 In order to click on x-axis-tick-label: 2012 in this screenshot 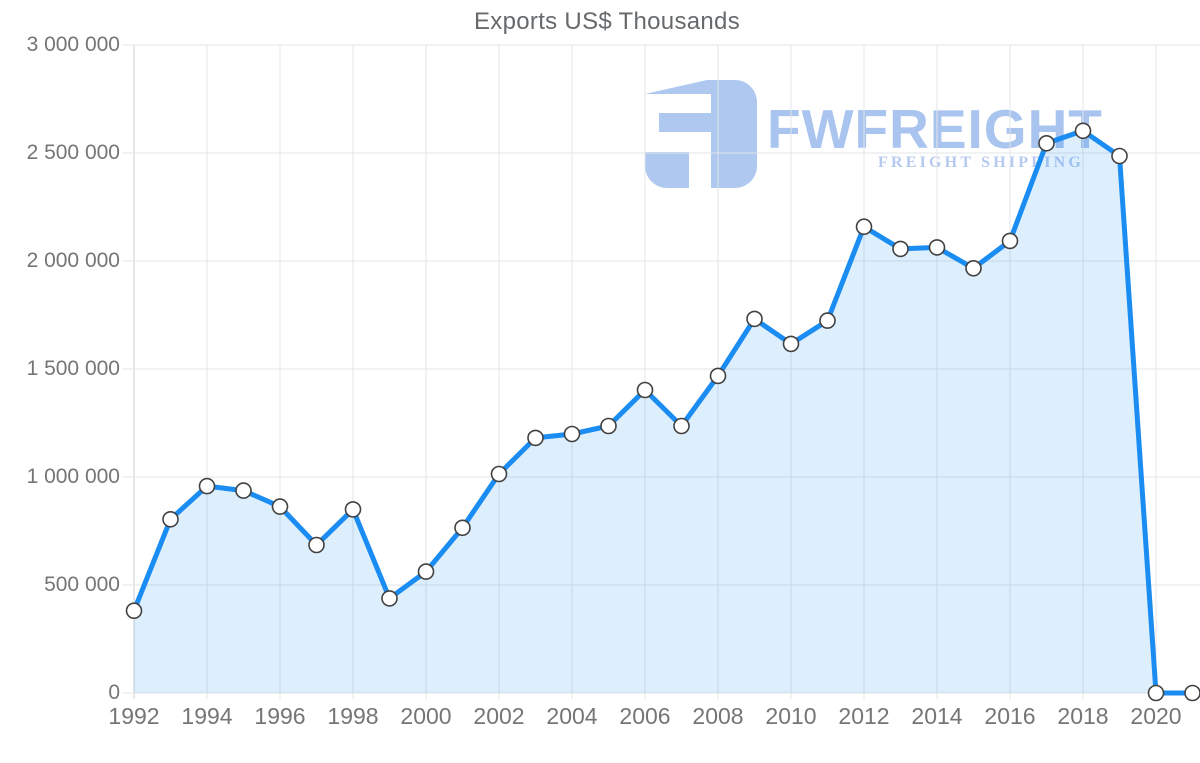, I will do `click(864, 716)`.